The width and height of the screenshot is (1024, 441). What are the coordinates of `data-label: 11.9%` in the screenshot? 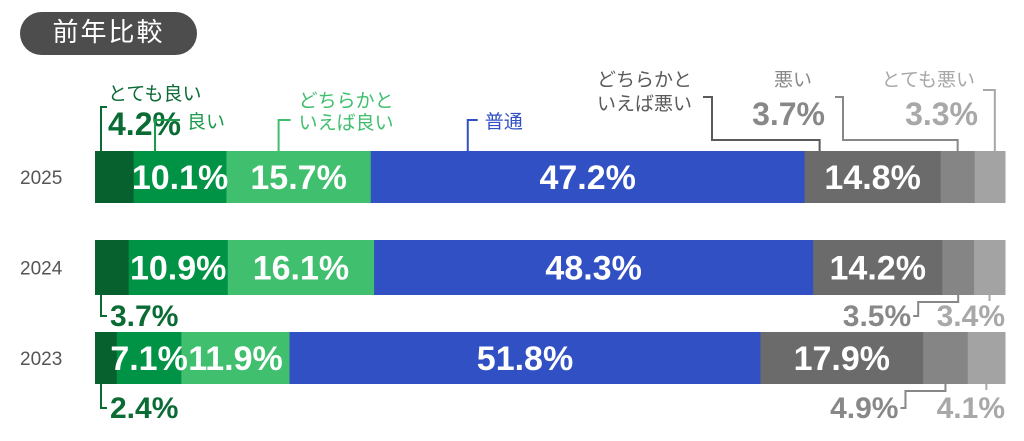 It's located at (235, 359).